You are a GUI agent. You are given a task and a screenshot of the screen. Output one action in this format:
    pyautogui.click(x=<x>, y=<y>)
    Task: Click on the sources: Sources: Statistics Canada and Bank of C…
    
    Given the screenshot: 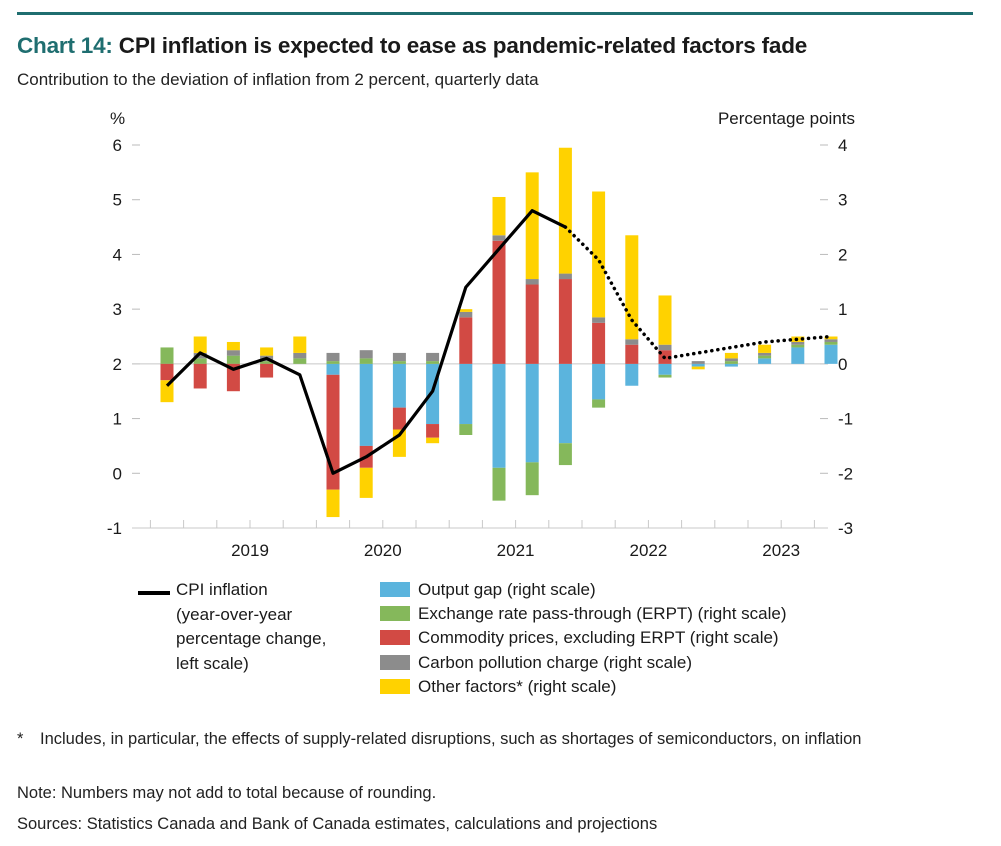 What is the action you would take?
    pyautogui.click(x=337, y=824)
    